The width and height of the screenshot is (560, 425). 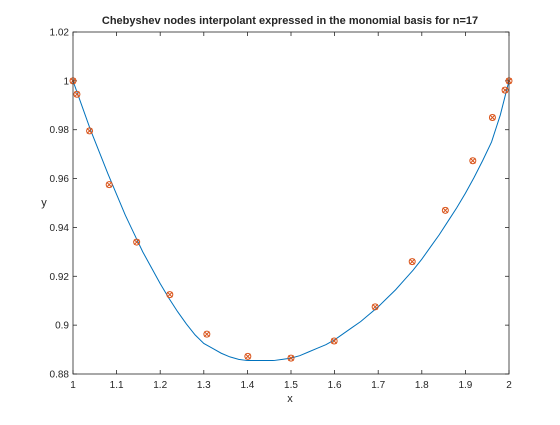 I want to click on y-axis-label: y, so click(x=44, y=203).